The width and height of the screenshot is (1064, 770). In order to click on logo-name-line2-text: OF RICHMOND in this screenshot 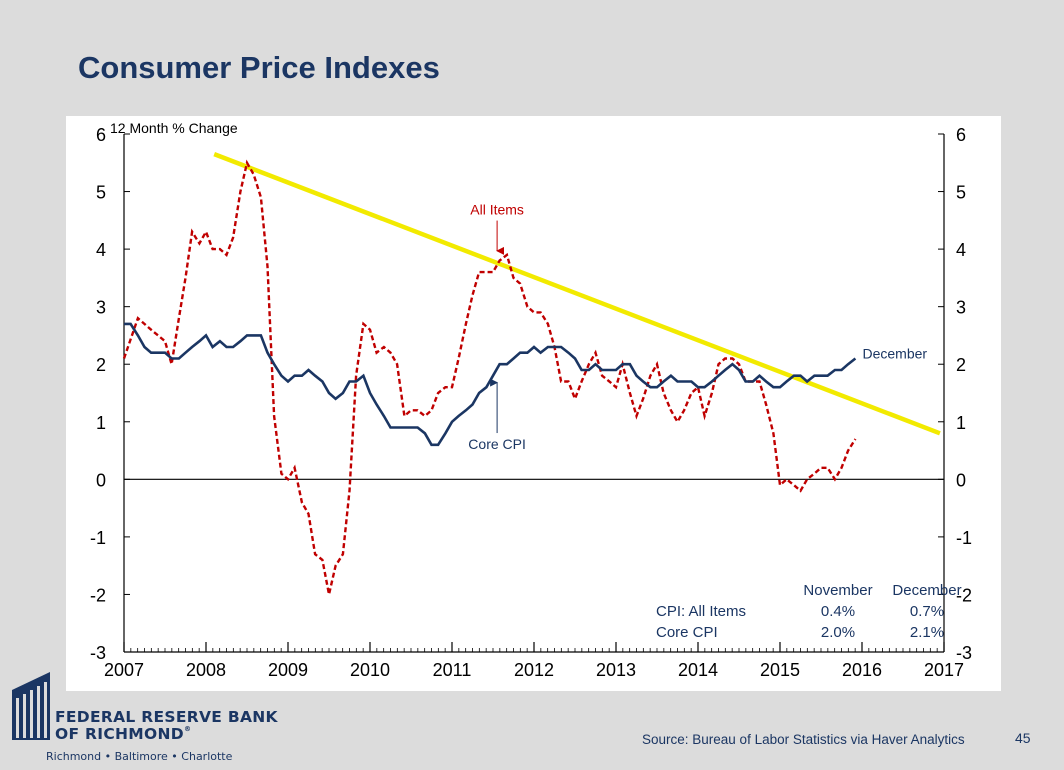, I will do `click(119, 734)`.